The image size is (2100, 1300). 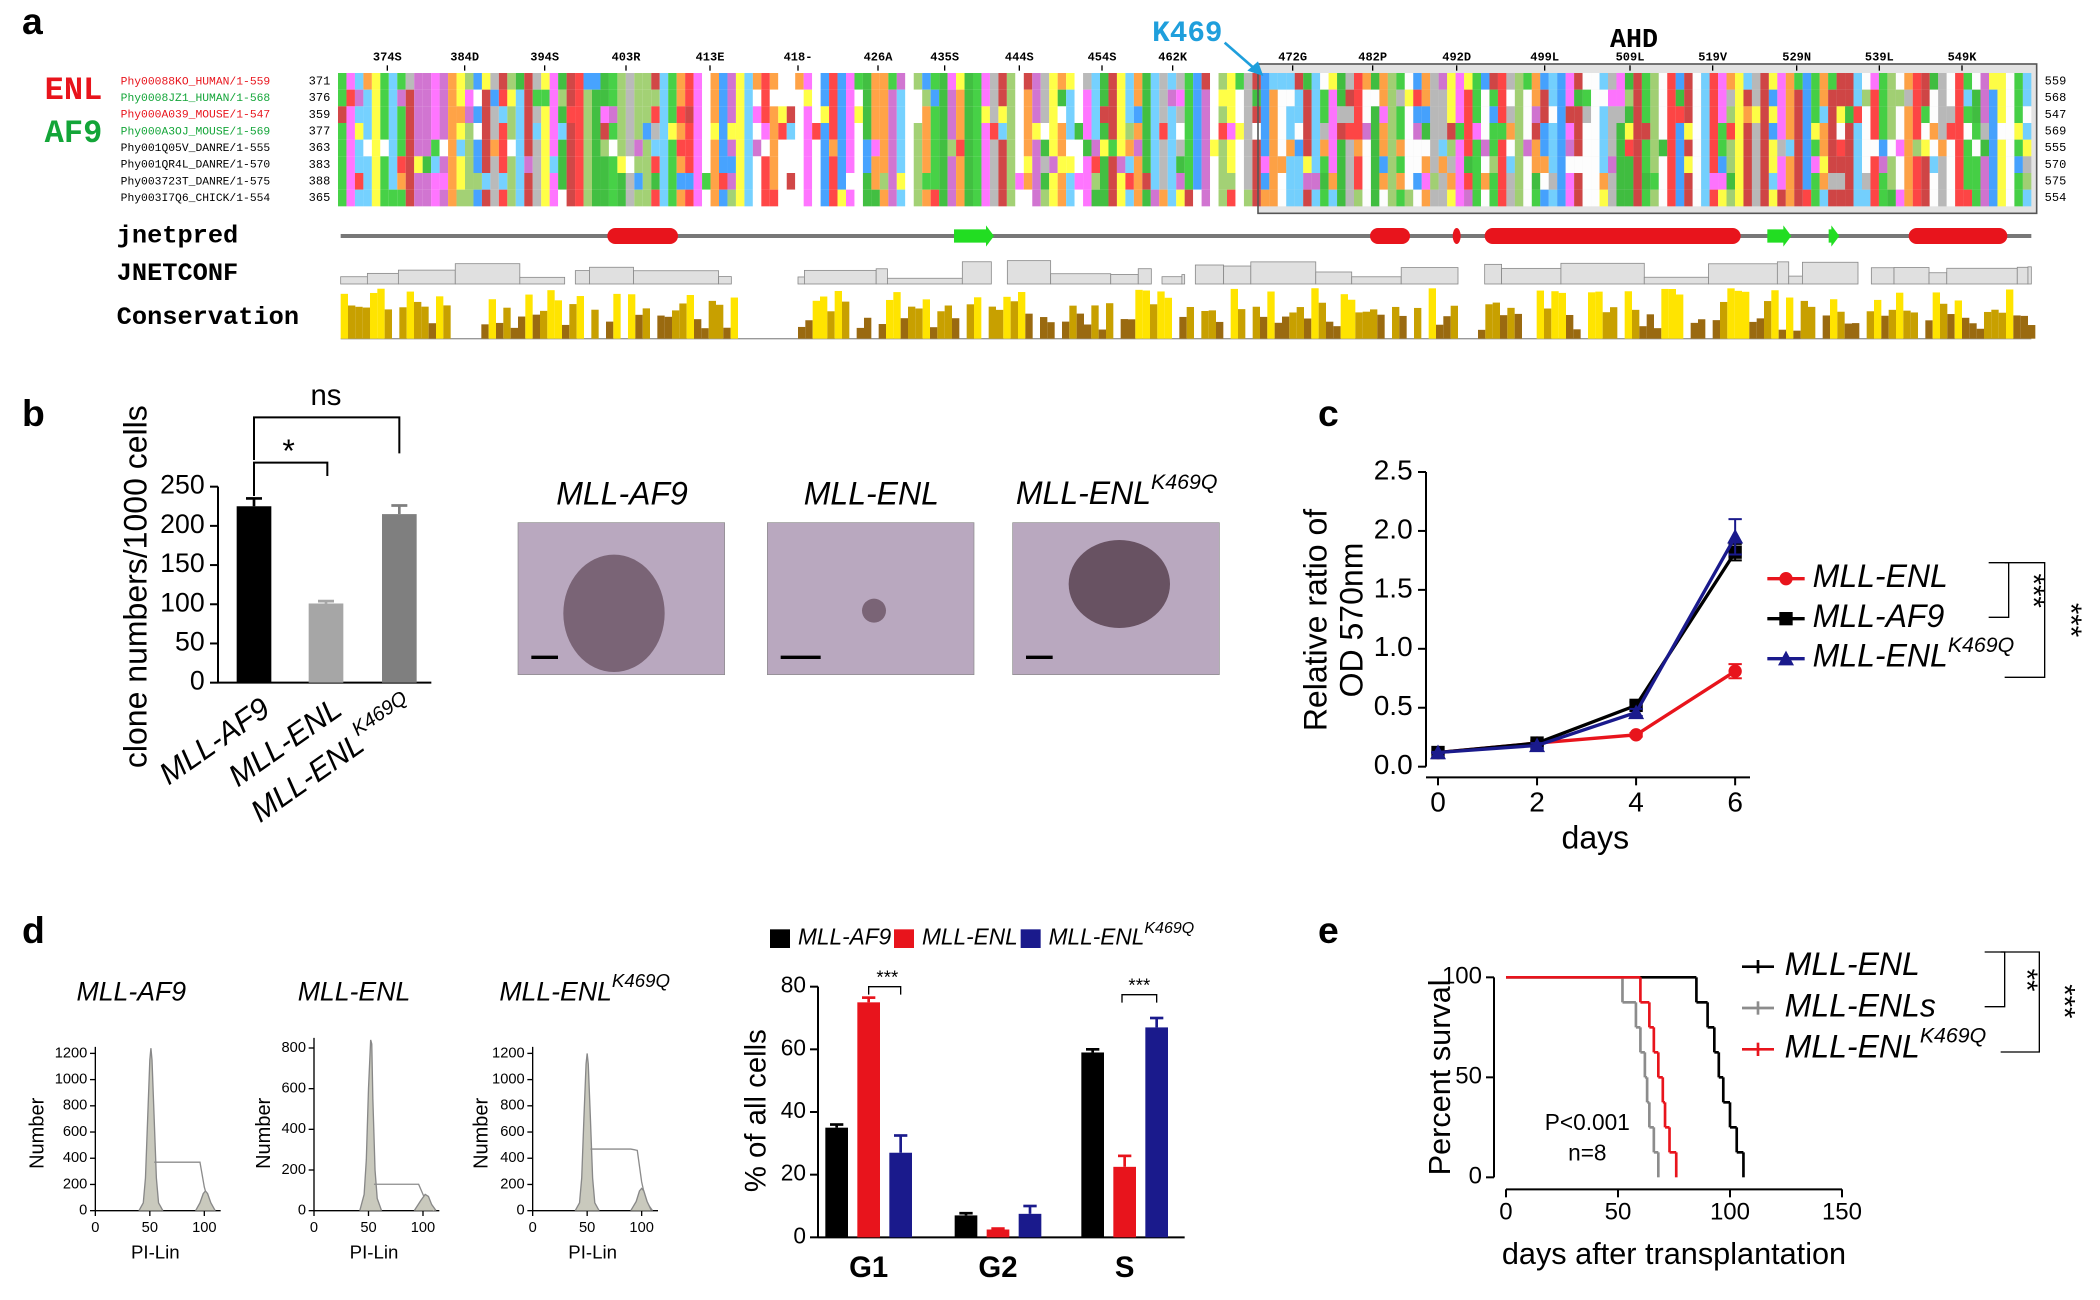 What do you see at coordinates (2056, 148) in the screenshot?
I see `sequence-end: 555` at bounding box center [2056, 148].